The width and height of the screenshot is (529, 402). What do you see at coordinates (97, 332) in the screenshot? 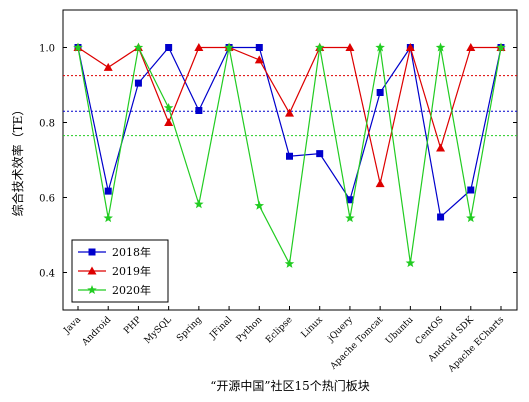
I see `x-tick-label: Android` at bounding box center [97, 332].